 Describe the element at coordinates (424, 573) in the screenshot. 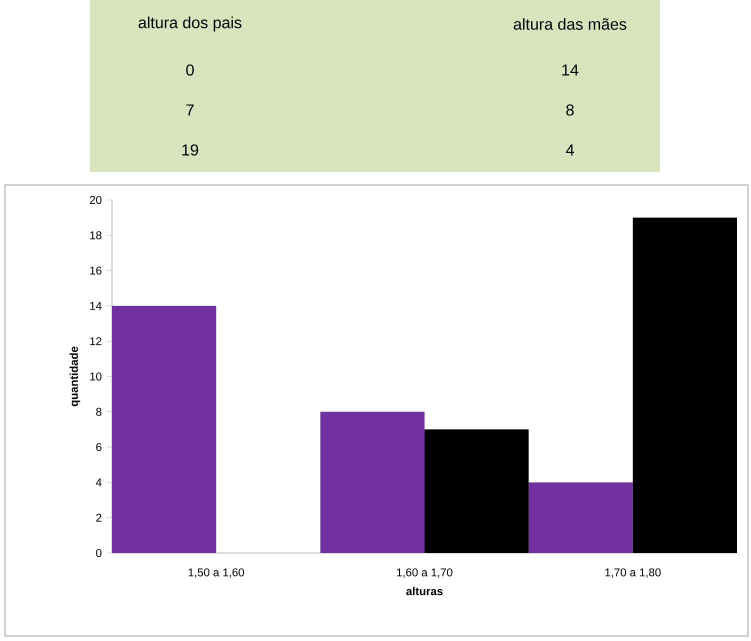

I see `x-tick-label: 1,60 a 1,70` at that location.